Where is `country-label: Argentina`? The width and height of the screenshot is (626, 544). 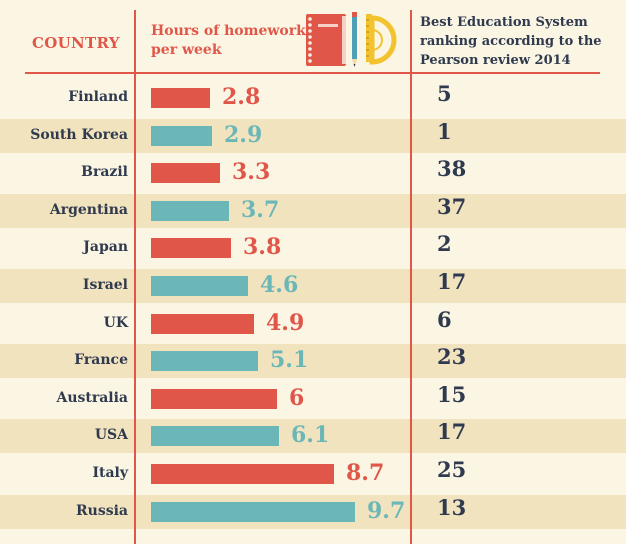 country-label: Argentina is located at coordinates (88, 209).